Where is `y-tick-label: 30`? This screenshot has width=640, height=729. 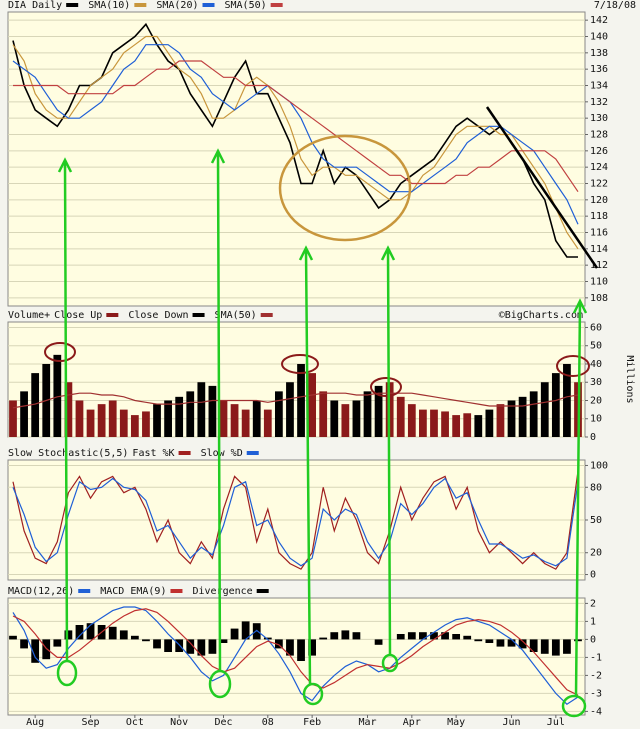 y-tick-label: 30 is located at coordinates (596, 382).